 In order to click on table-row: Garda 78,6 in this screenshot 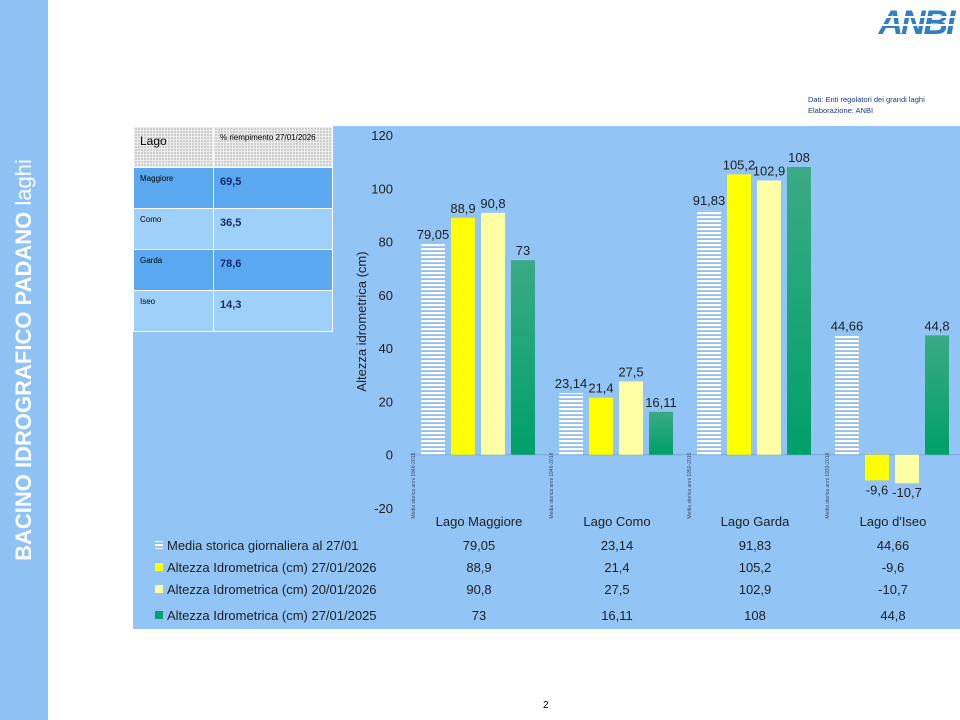, I will do `click(233, 270)`.